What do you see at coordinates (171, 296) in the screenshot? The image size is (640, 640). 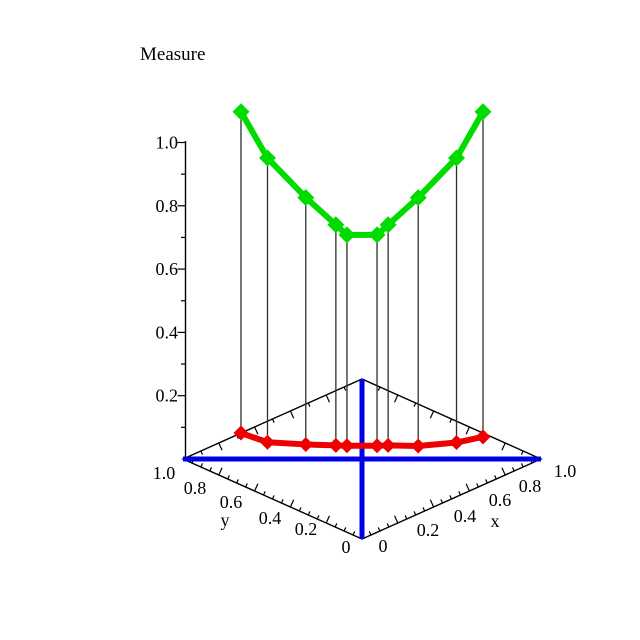 I see `z-axis: 1.0 0.8 0.6 0.4 0.2` at bounding box center [171, 296].